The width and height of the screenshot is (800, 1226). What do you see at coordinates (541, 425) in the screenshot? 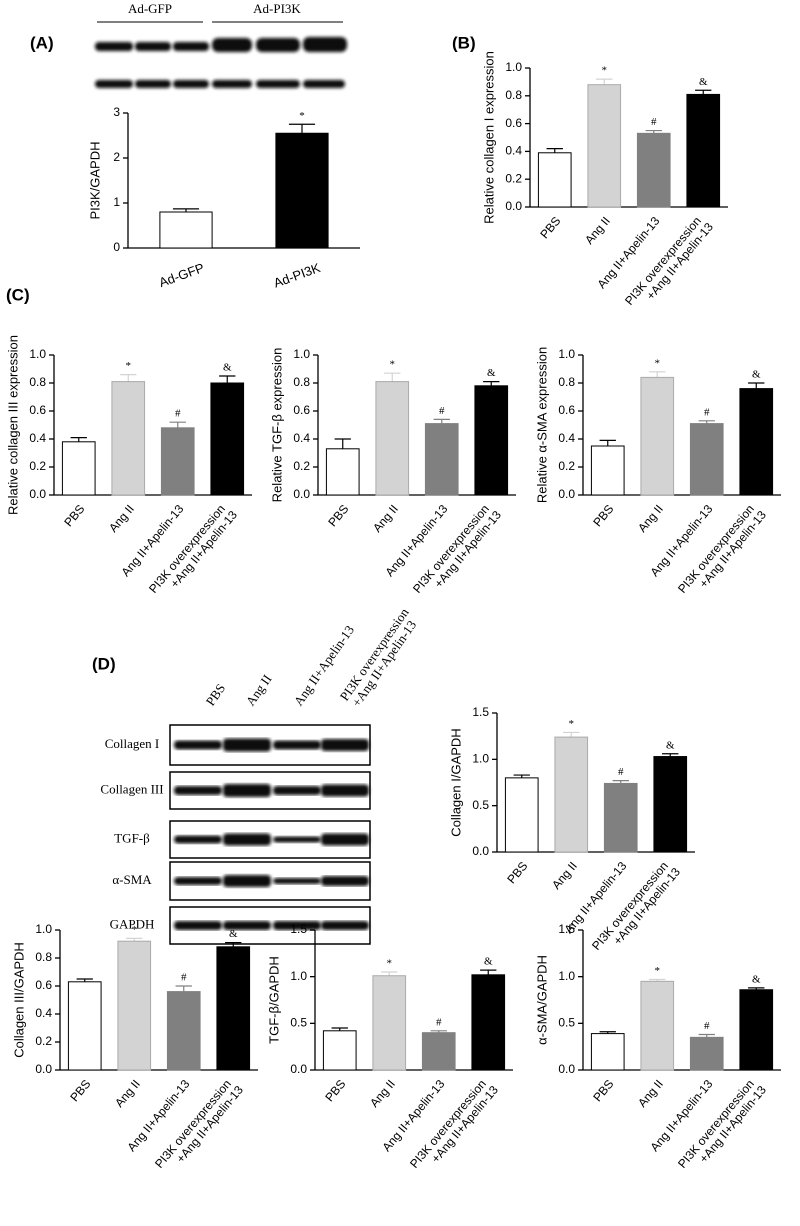
I see `y-axis-label: Relative α-SMA expression` at bounding box center [541, 425].